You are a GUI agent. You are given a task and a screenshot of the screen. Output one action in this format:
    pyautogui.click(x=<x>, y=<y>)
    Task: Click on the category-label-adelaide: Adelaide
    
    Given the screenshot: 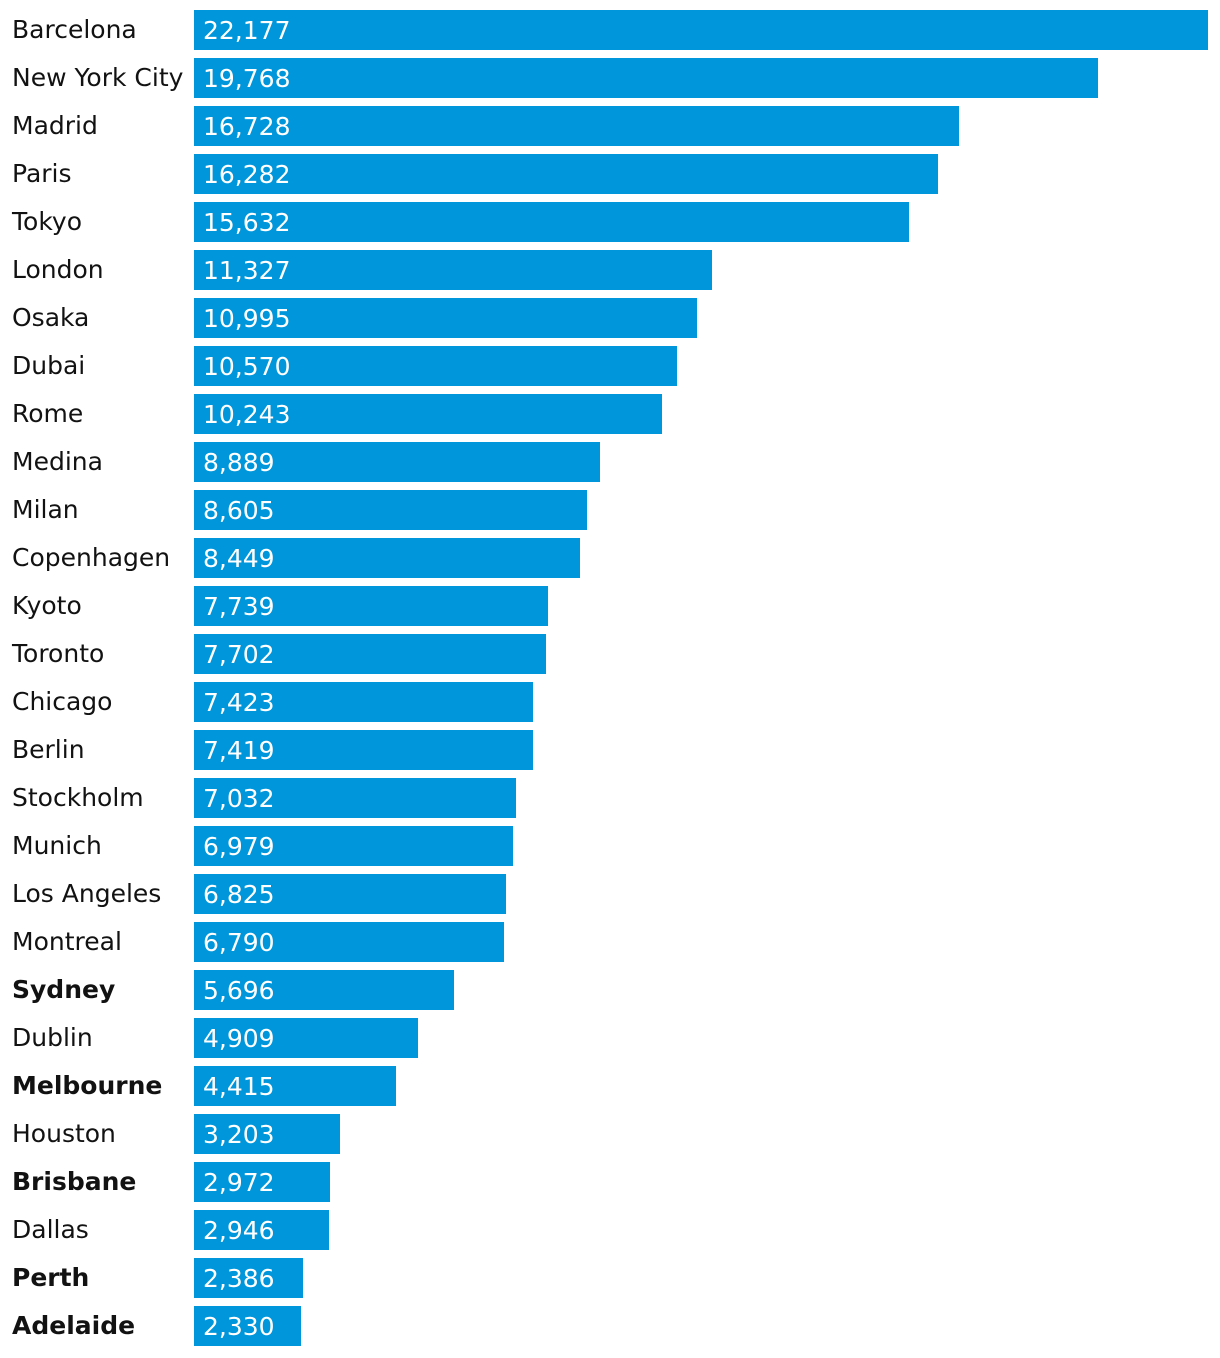 What is the action you would take?
    pyautogui.click(x=74, y=1325)
    